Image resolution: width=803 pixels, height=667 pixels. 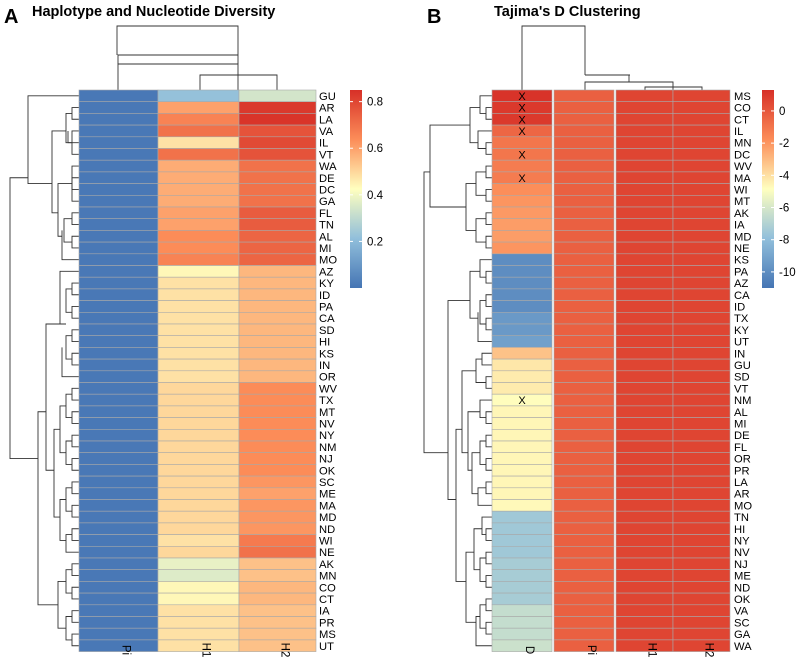 I want to click on row-label: NY, so click(x=327, y=436).